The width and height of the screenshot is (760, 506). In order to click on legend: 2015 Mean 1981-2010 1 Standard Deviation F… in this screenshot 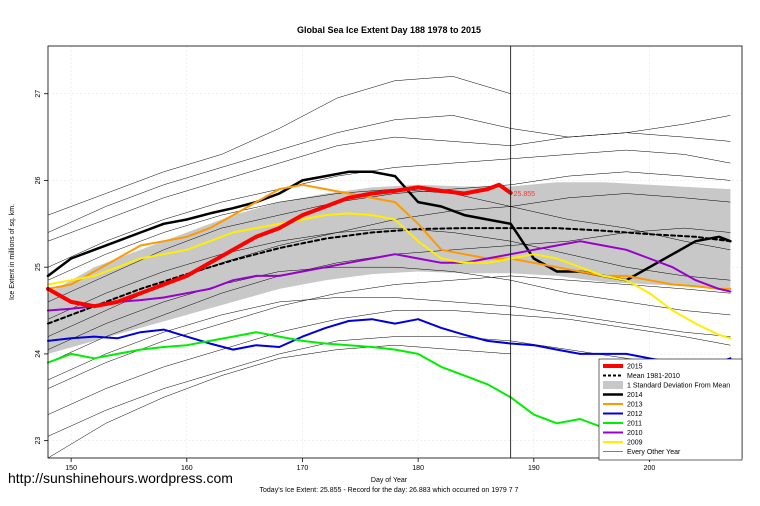, I will do `click(670, 409)`.